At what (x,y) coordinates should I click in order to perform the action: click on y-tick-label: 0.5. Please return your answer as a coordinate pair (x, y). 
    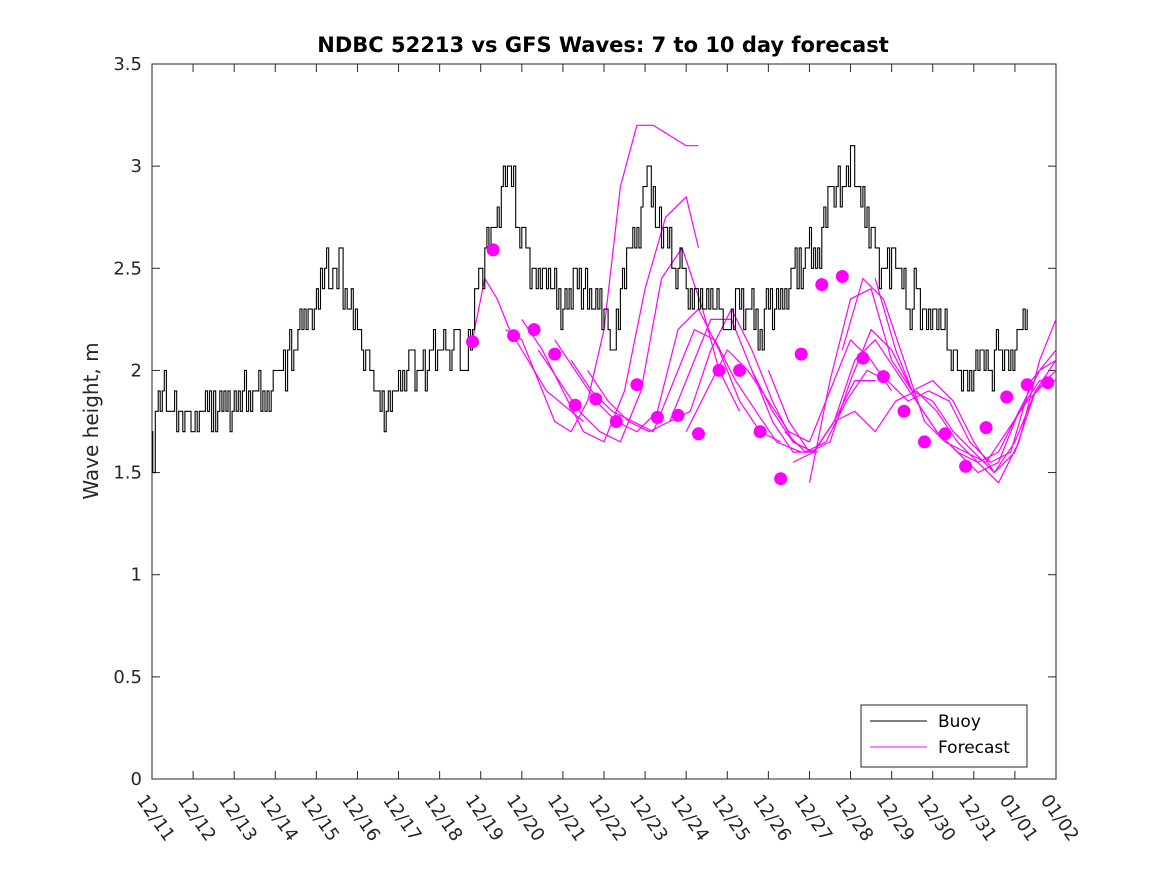
    Looking at the image, I should click on (127, 677).